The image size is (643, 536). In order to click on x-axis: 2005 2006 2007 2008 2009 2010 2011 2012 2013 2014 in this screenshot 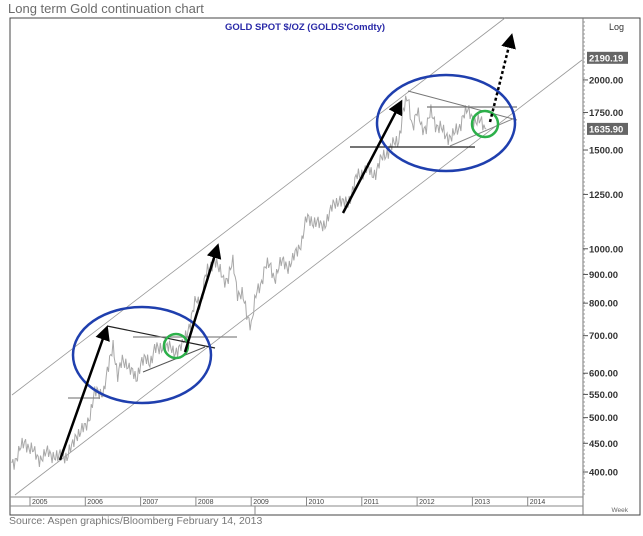, I will do `click(287, 501)`.